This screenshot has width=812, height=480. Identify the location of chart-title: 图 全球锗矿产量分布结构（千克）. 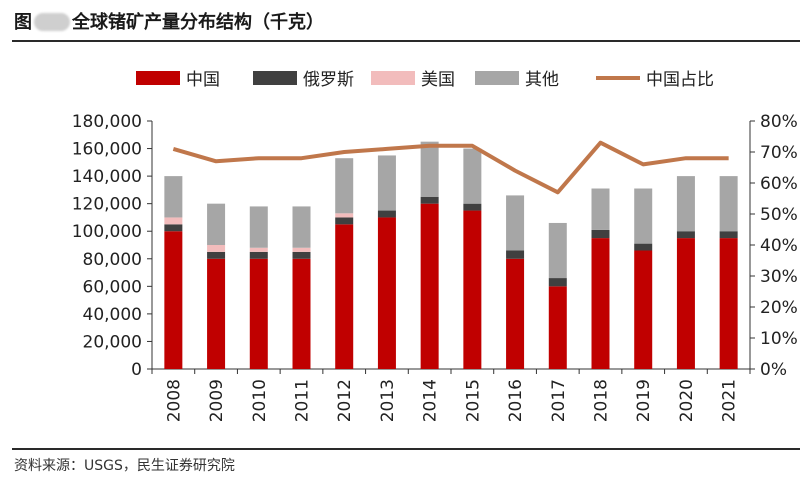
(169, 21).